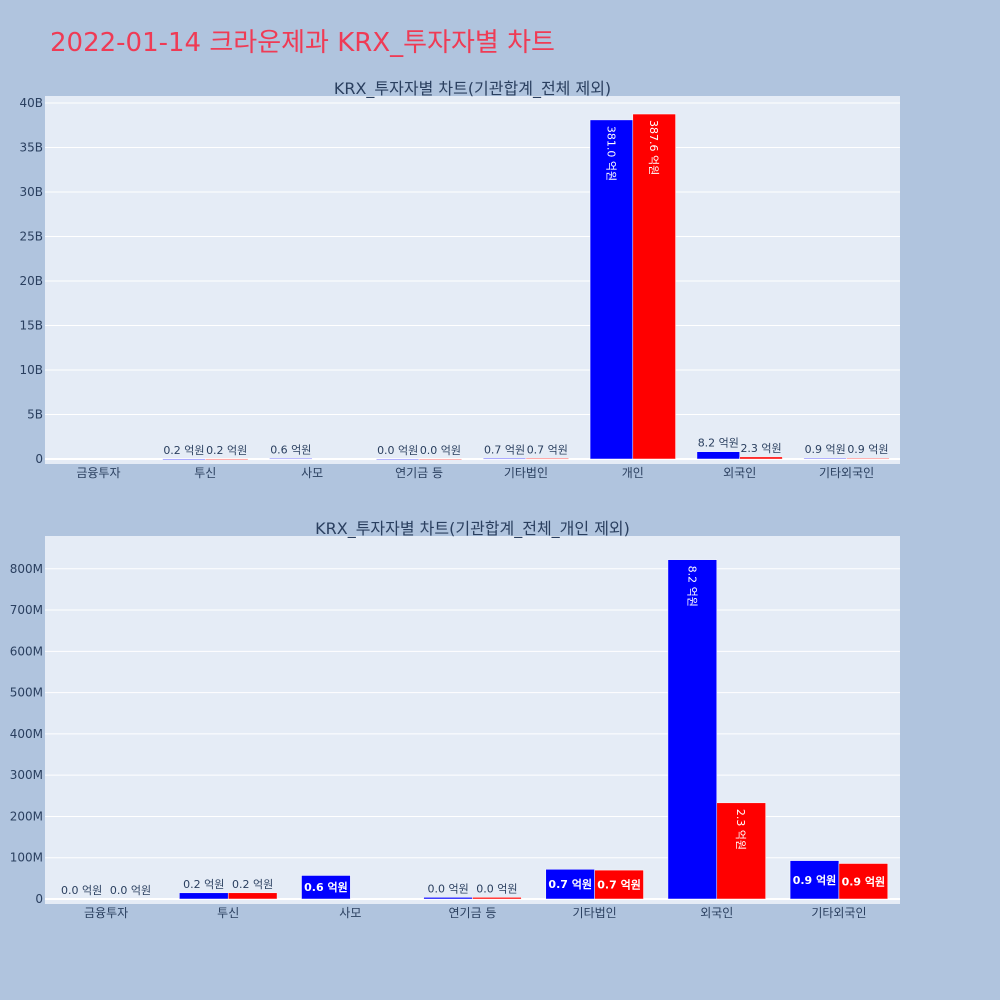 Image resolution: width=1000 pixels, height=1000 pixels. I want to click on data-label: 381.0 억원, so click(610, 153).